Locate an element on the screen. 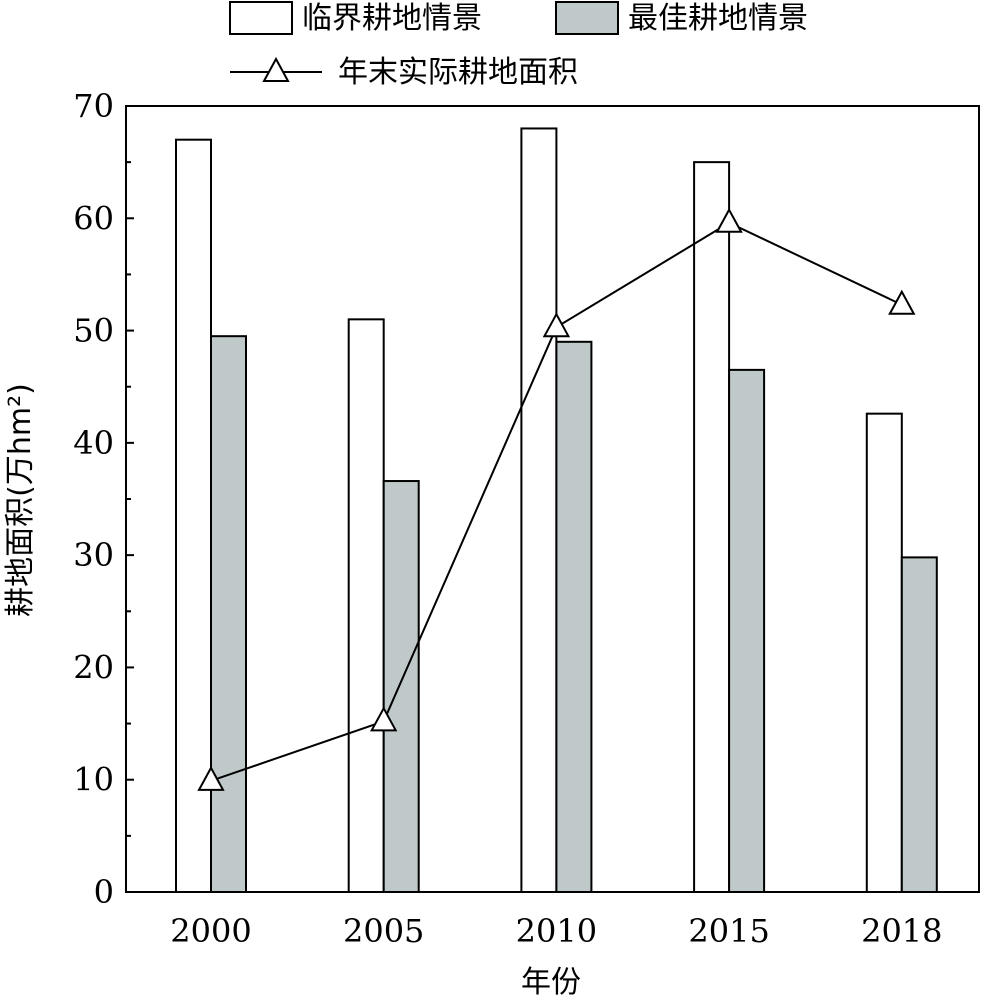  y-tick-label: 50 is located at coordinates (93, 331).